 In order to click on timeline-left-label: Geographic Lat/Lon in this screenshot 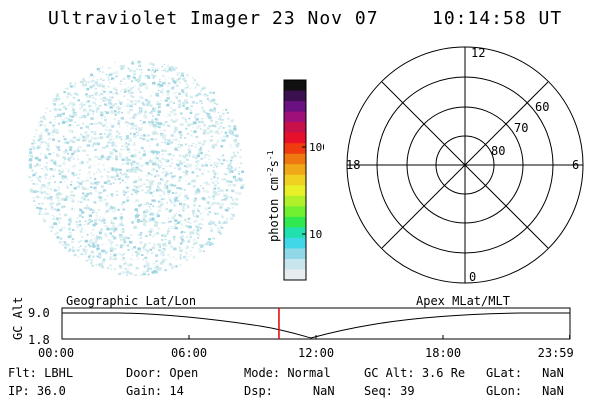, I will do `click(131, 301)`.